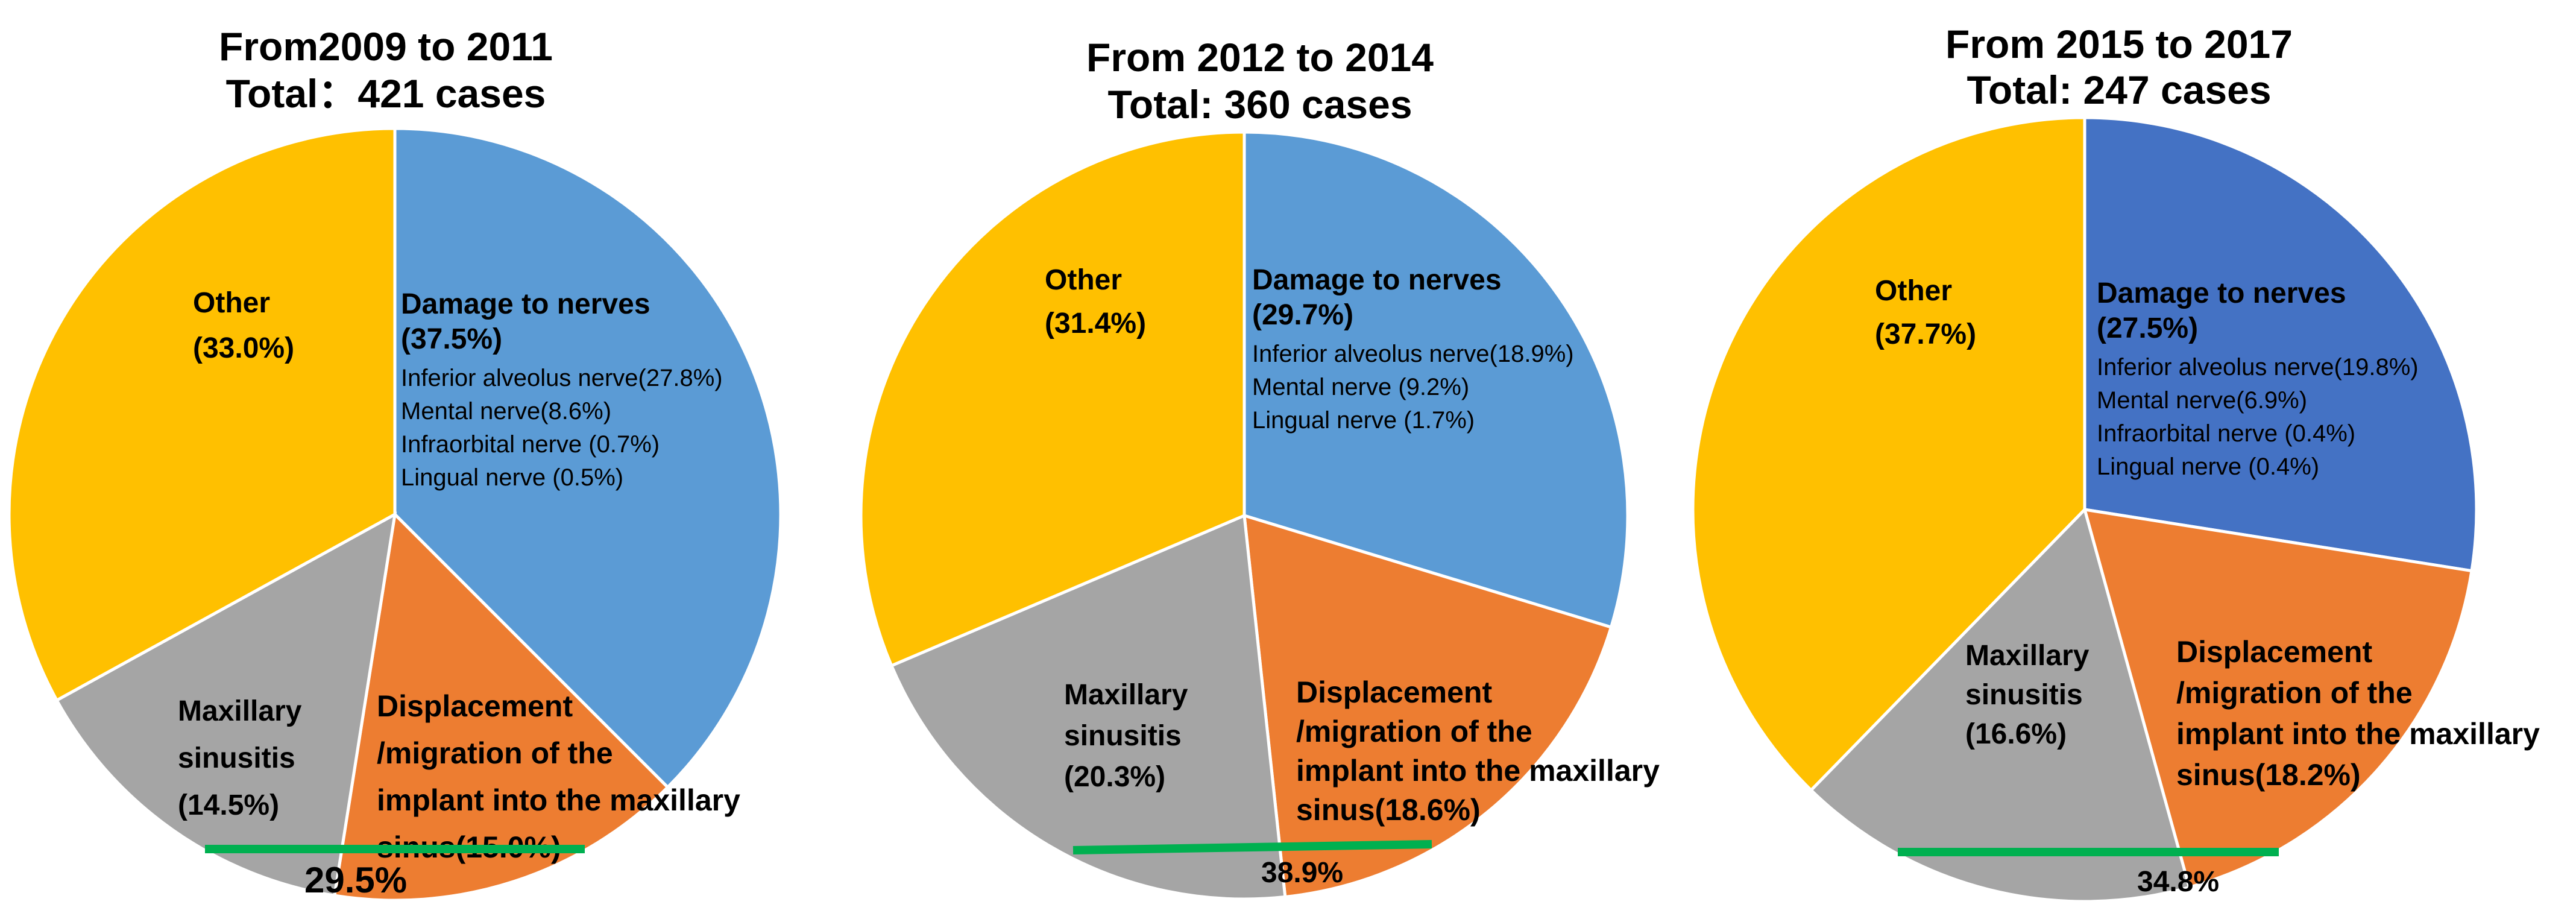 This screenshot has width=2576, height=922. Describe the element at coordinates (451, 339) in the screenshot. I see `slice-value-label: (37.5%)` at that location.